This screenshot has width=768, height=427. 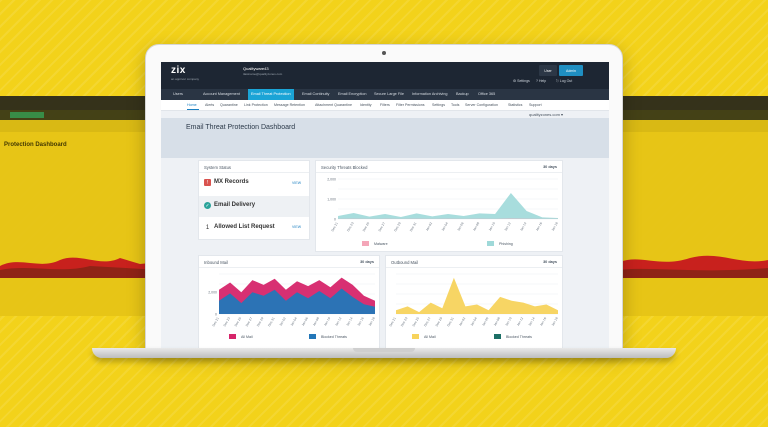 What do you see at coordinates (515, 105) in the screenshot?
I see `subnav-statistics: Statistics` at bounding box center [515, 105].